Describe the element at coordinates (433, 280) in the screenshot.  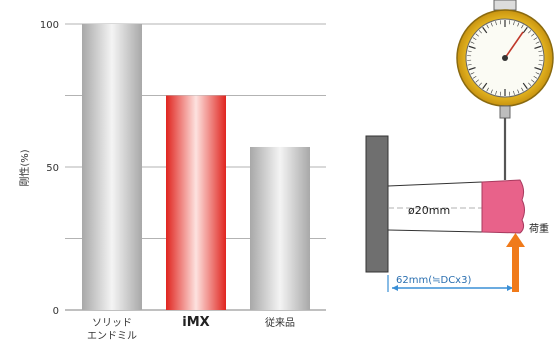
I see `length-label: 62mm(≒DCx3)` at that location.